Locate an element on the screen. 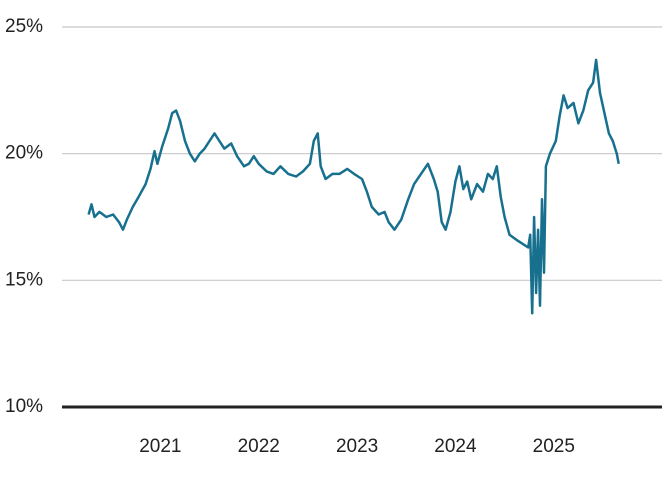 The height and width of the screenshot is (480, 672). x-tick-label: 2023 is located at coordinates (357, 446).